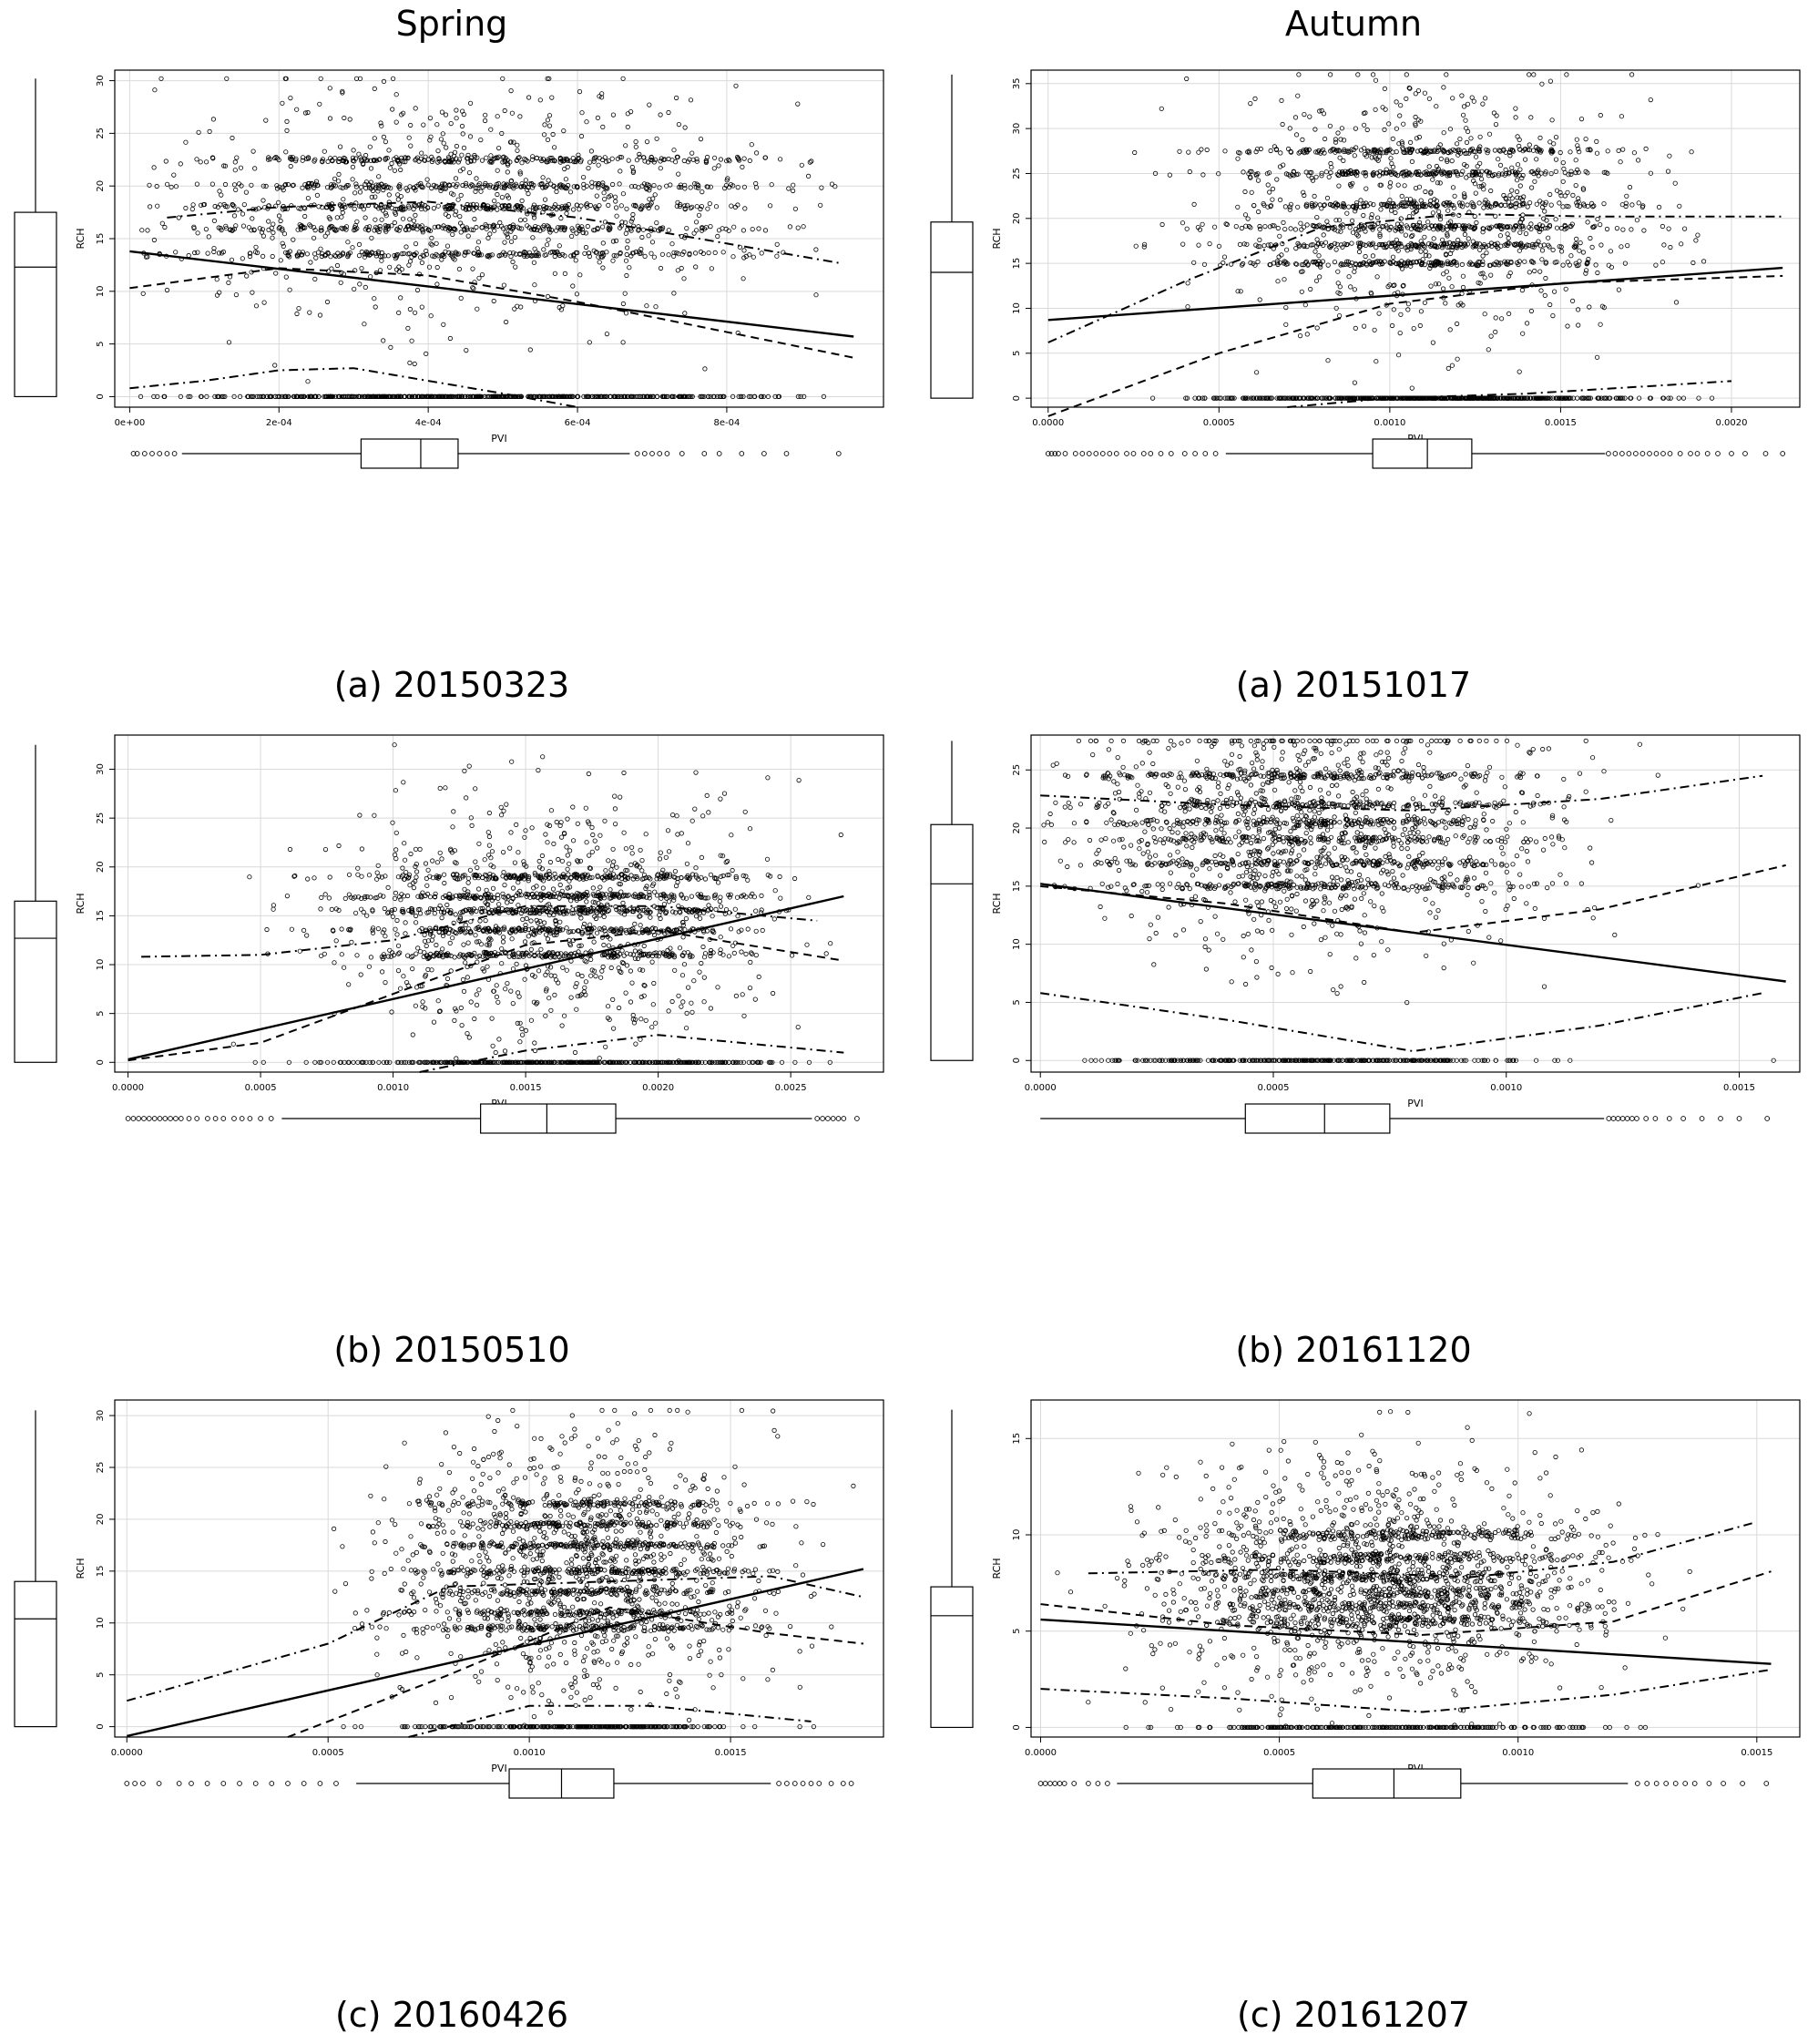 This screenshot has width=1818, height=2044. Describe the element at coordinates (488, 238) in the screenshot. I see `scatter-points` at that location.